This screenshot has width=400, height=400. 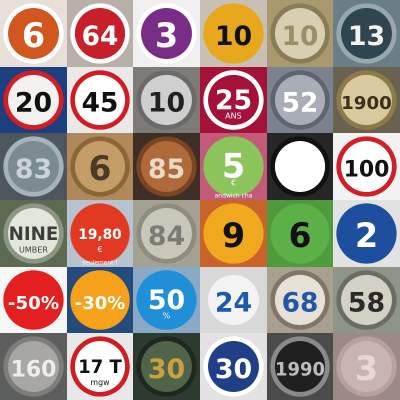 I want to click on number-tile: 6, so click(x=100, y=166).